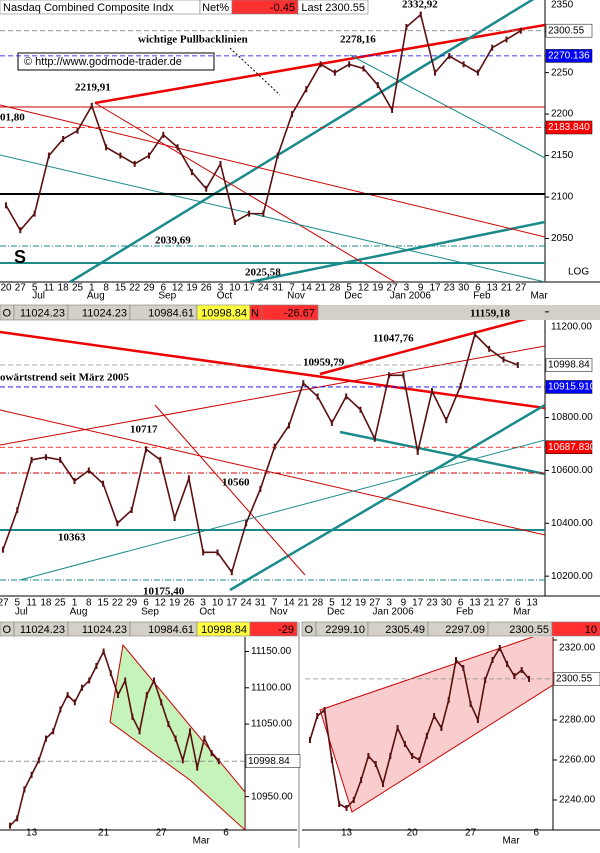 Image resolution: width=600 pixels, height=853 pixels. Describe the element at coordinates (335, 288) in the screenshot. I see `x-tick-label: 28` at that location.